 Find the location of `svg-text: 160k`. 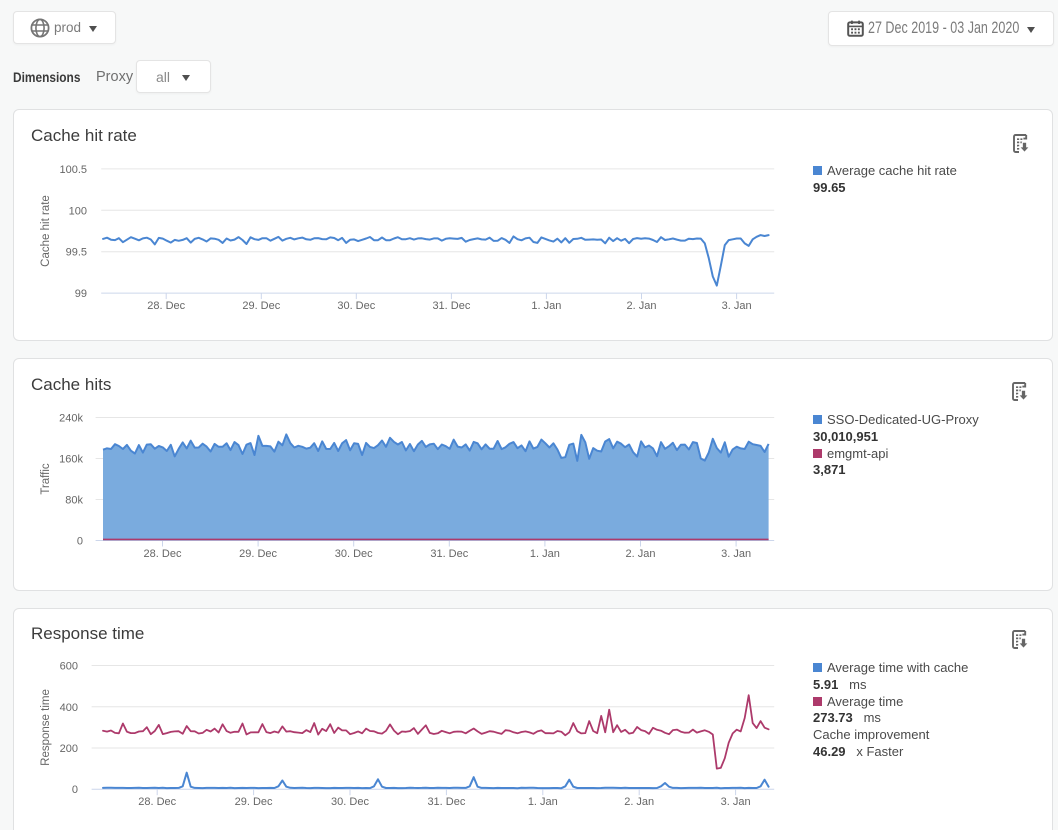

svg-text: 160k is located at coordinates (71, 460).